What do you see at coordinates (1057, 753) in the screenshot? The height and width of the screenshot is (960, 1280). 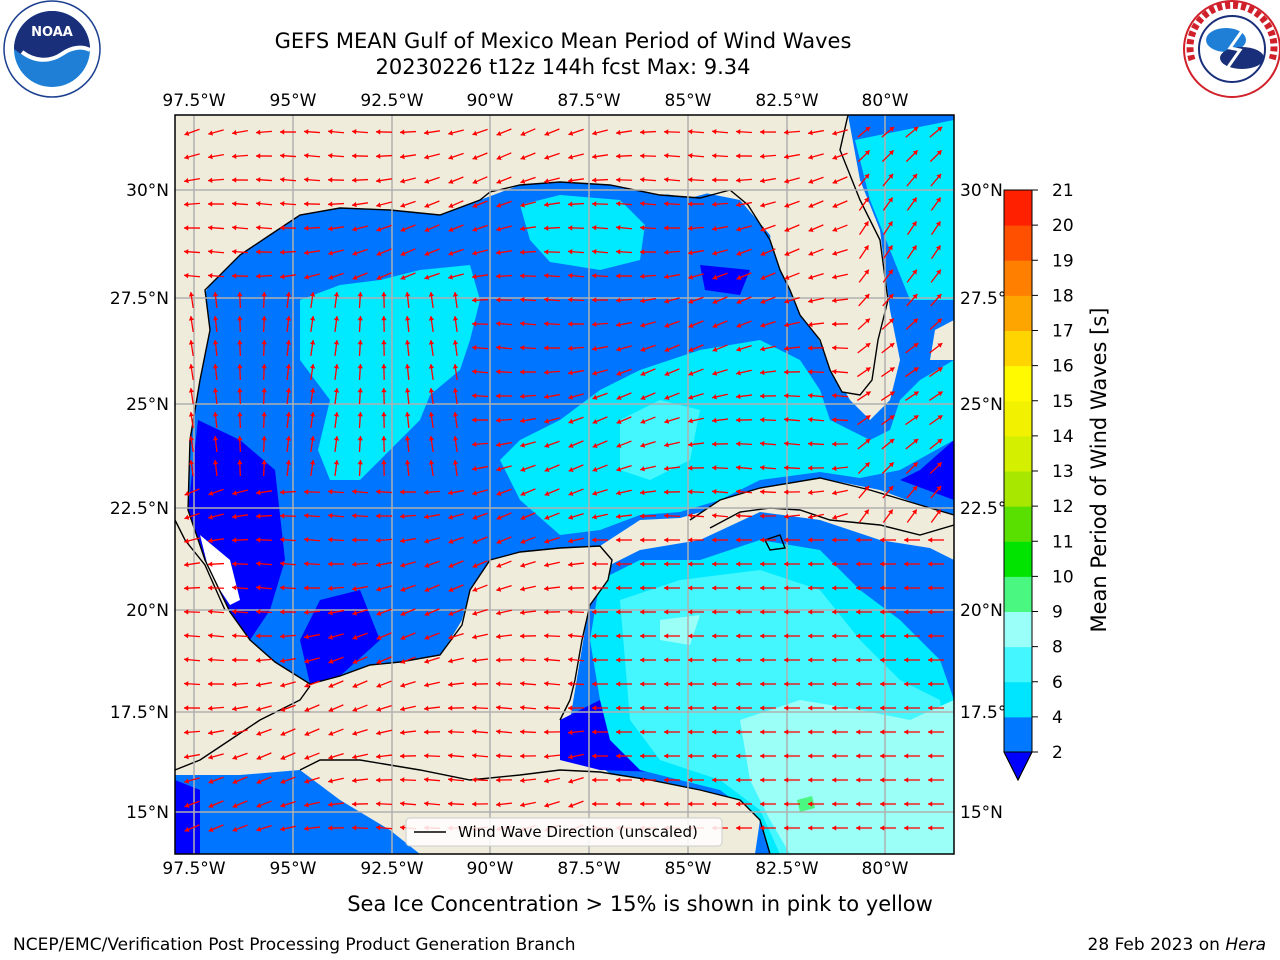 I see `colorbar-tick-label: 2` at bounding box center [1057, 753].